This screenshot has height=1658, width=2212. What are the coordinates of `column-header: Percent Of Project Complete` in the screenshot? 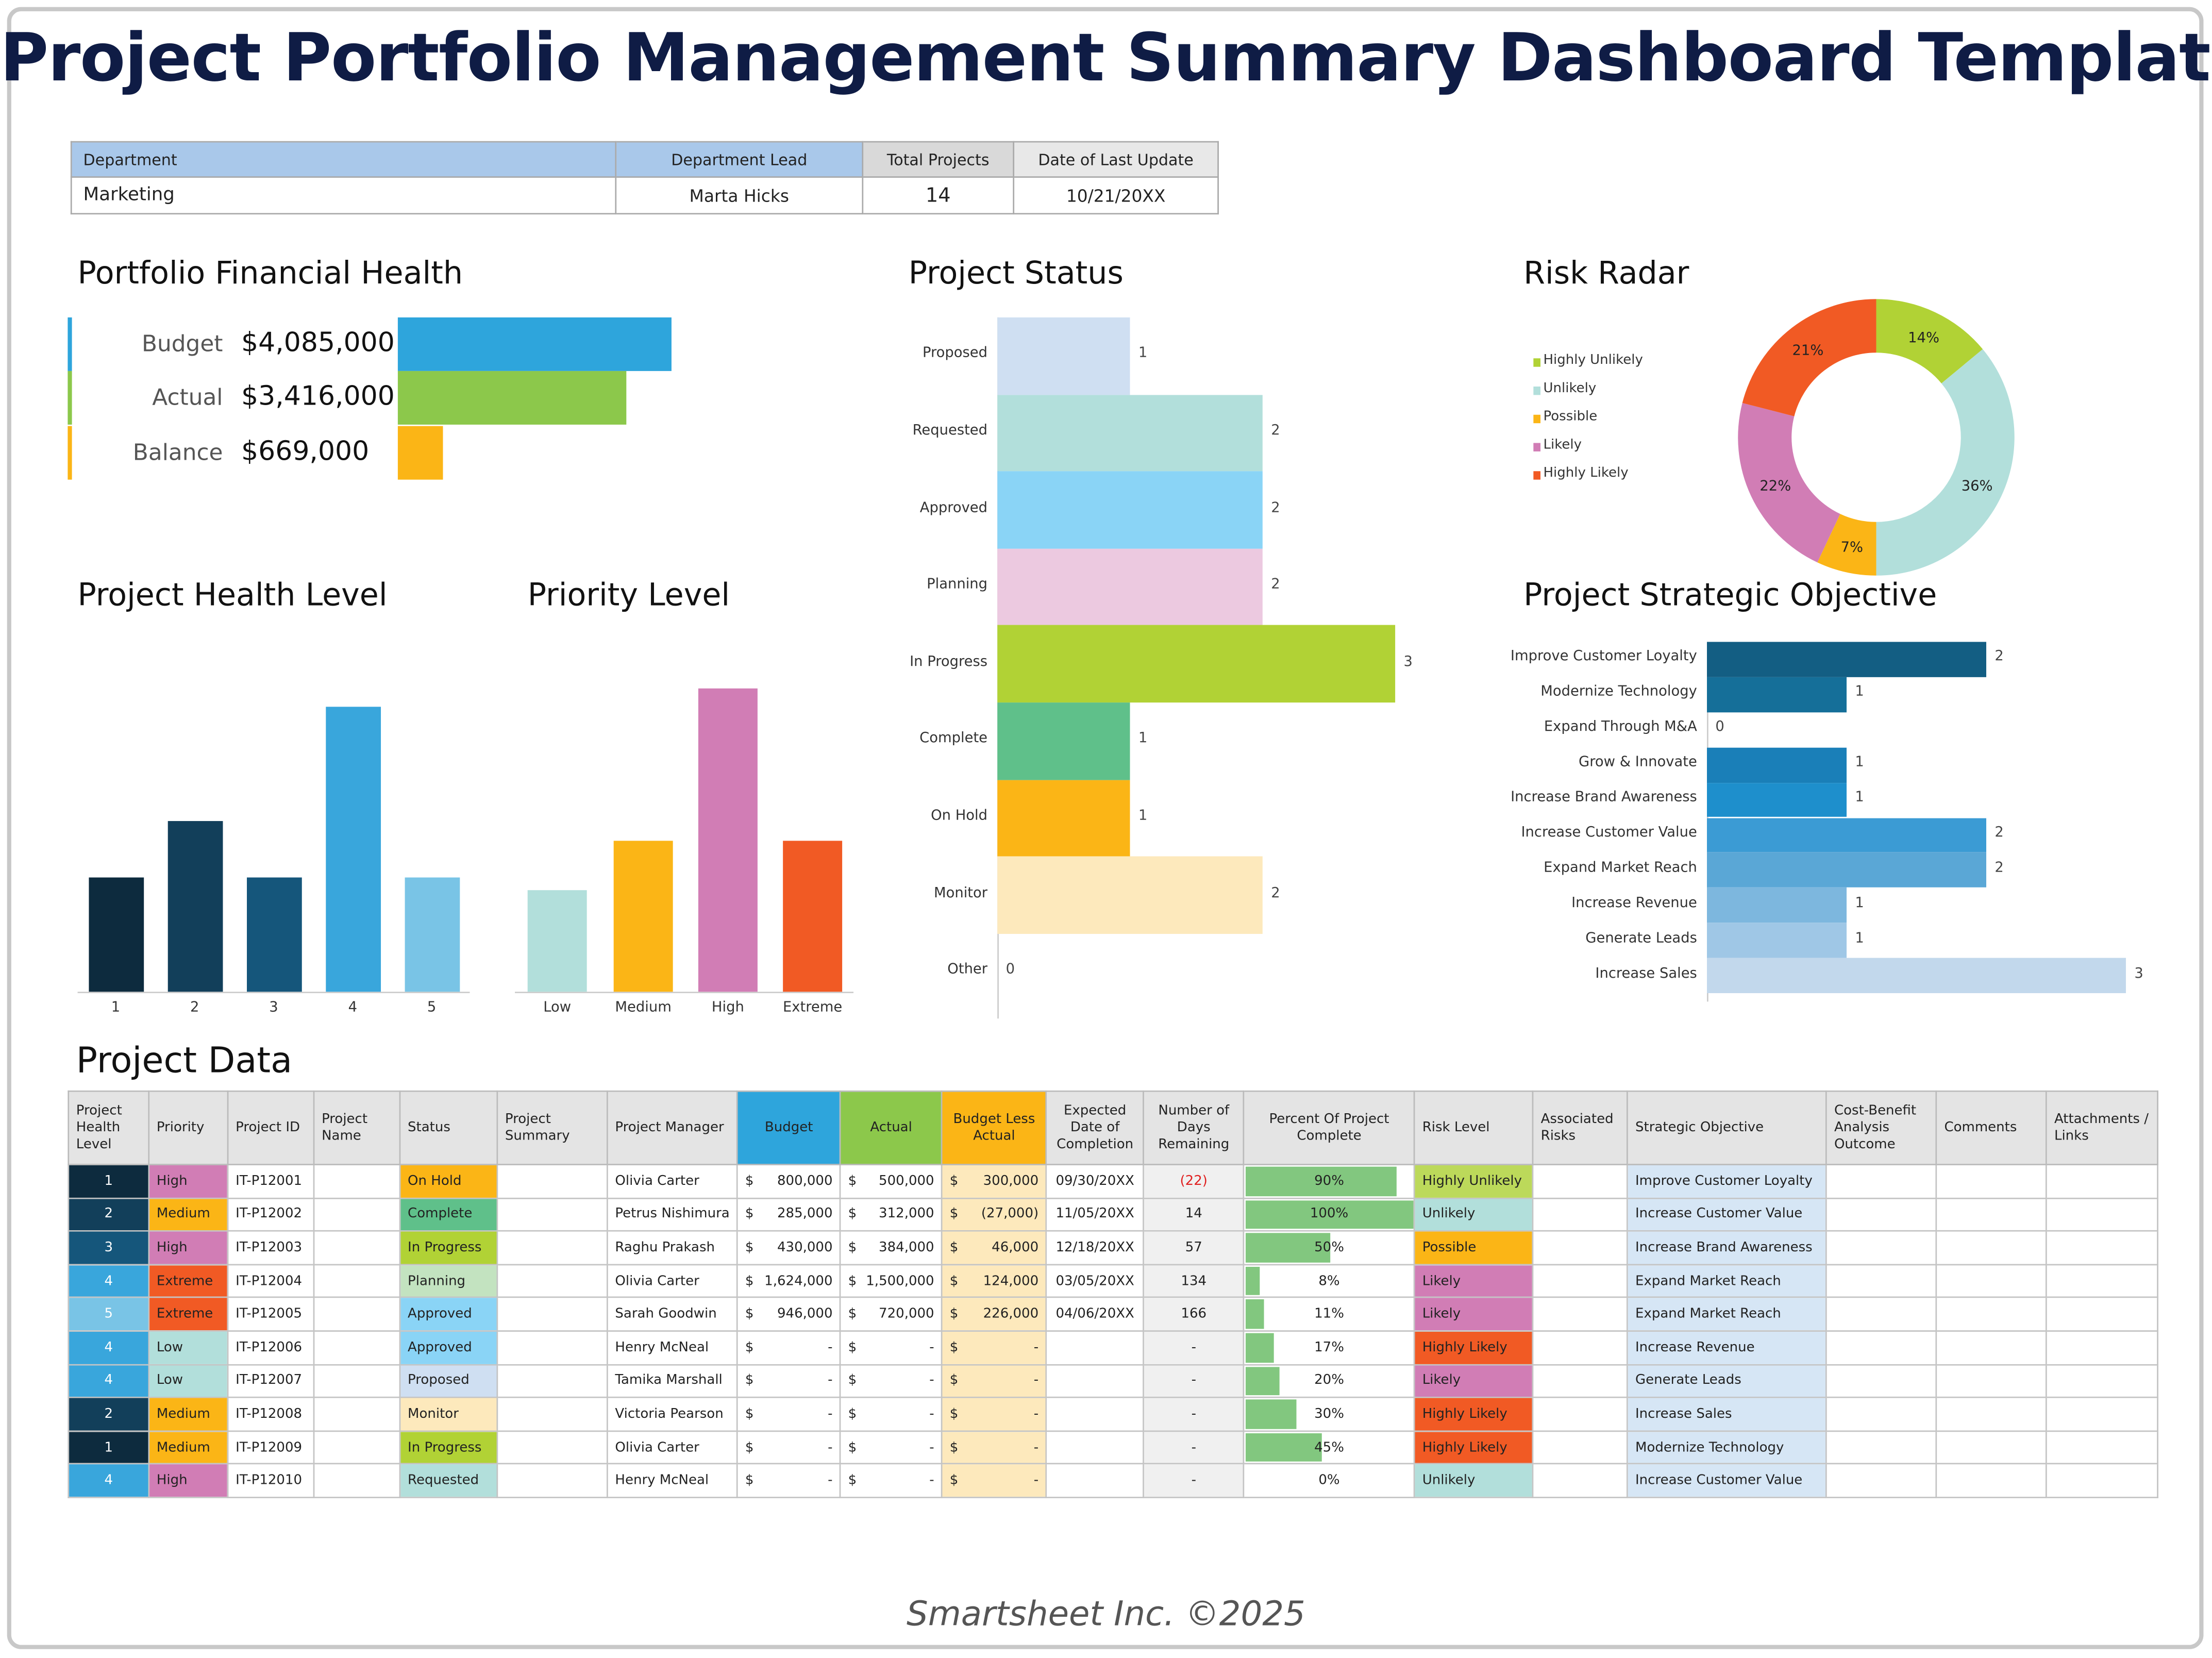 It's located at (1329, 1127).